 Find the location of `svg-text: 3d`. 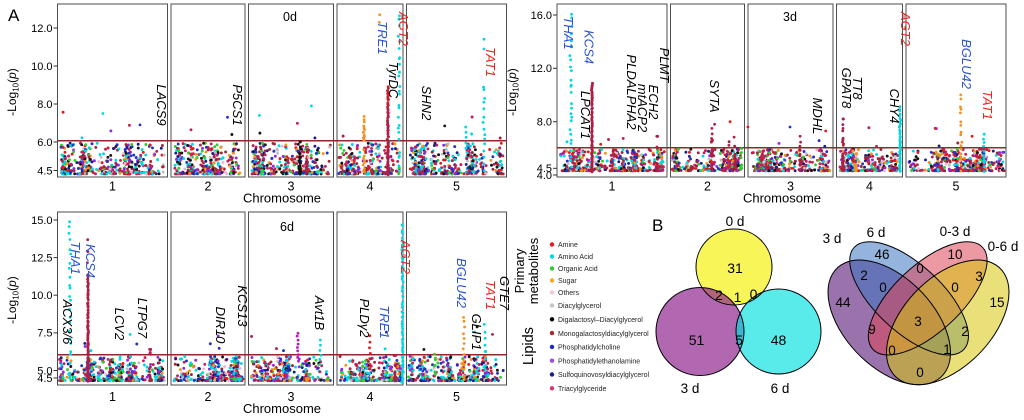

svg-text: 3d is located at coordinates (790, 17).